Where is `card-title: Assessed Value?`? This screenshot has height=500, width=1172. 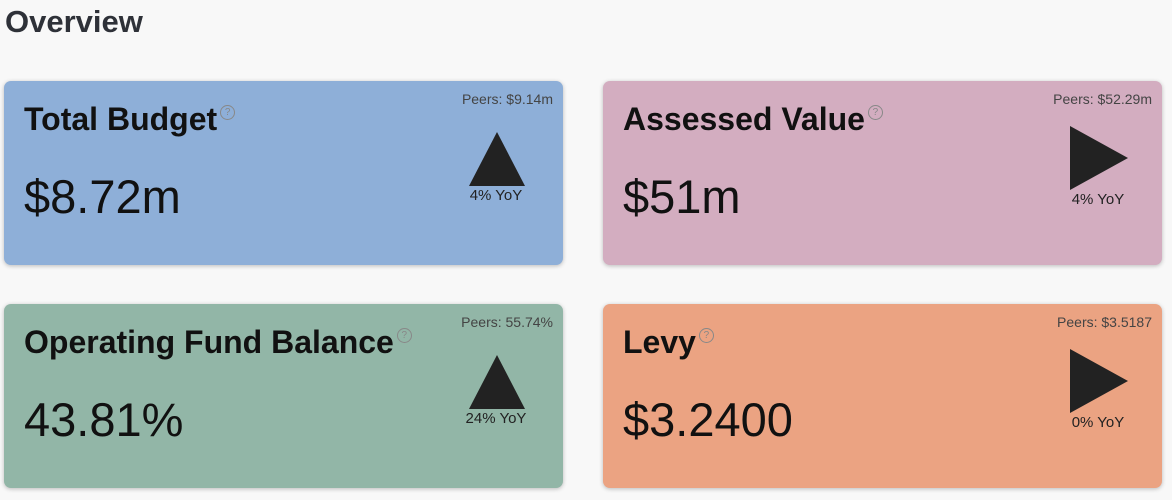 card-title: Assessed Value? is located at coordinates (753, 119).